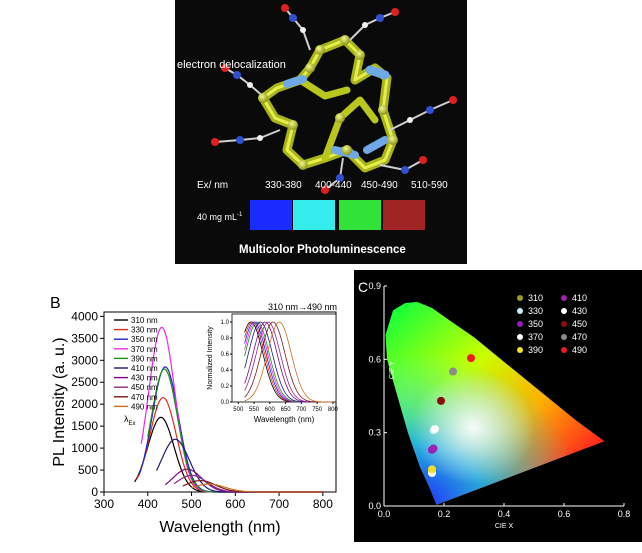 The image size is (642, 553). Describe the element at coordinates (144, 387) in the screenshot. I see `legend-label: 450 nm` at that location.